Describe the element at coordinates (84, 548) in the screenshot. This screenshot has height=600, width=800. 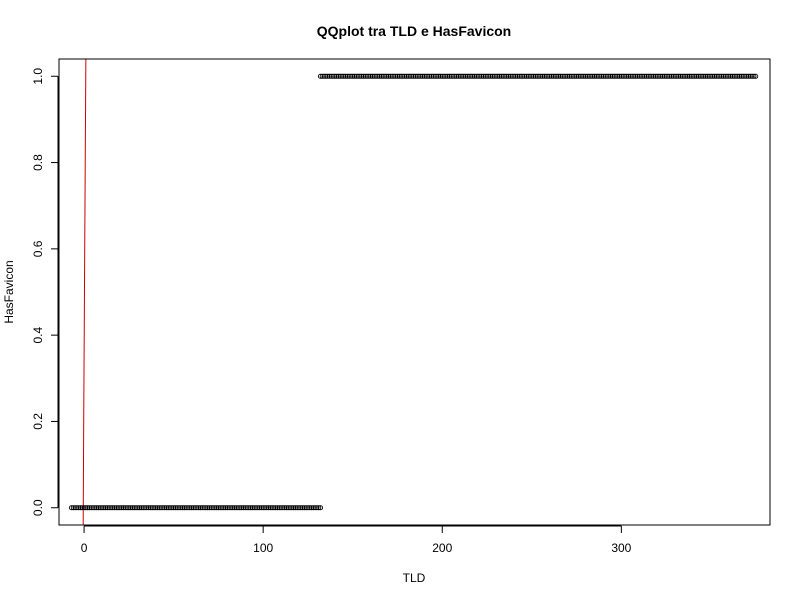
I see `x-tick-label: 0` at that location.